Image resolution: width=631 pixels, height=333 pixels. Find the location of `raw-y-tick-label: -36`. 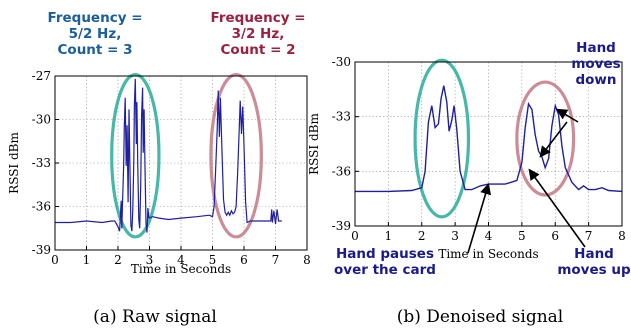

raw-y-tick-label: -36 is located at coordinates (41, 207).